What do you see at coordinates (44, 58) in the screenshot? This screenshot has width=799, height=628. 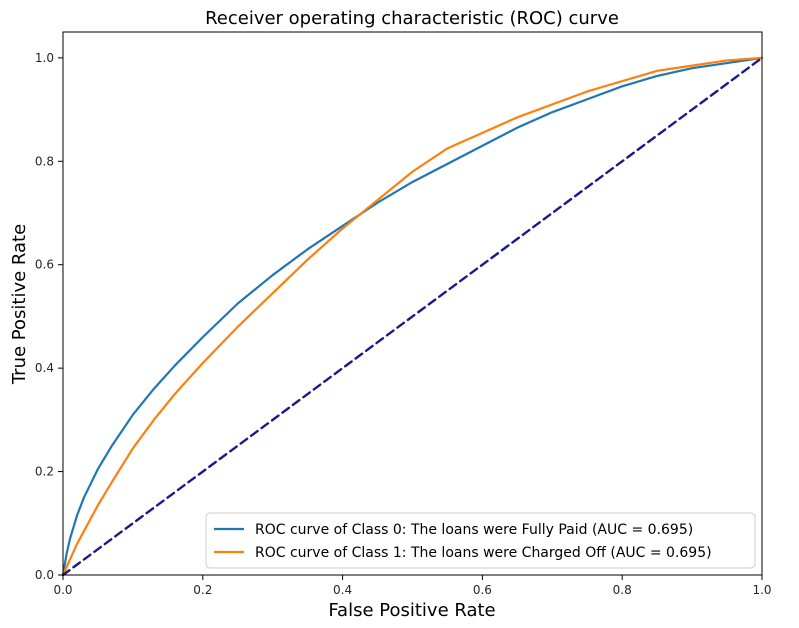 I see `y-tick-label: 1.0` at bounding box center [44, 58].